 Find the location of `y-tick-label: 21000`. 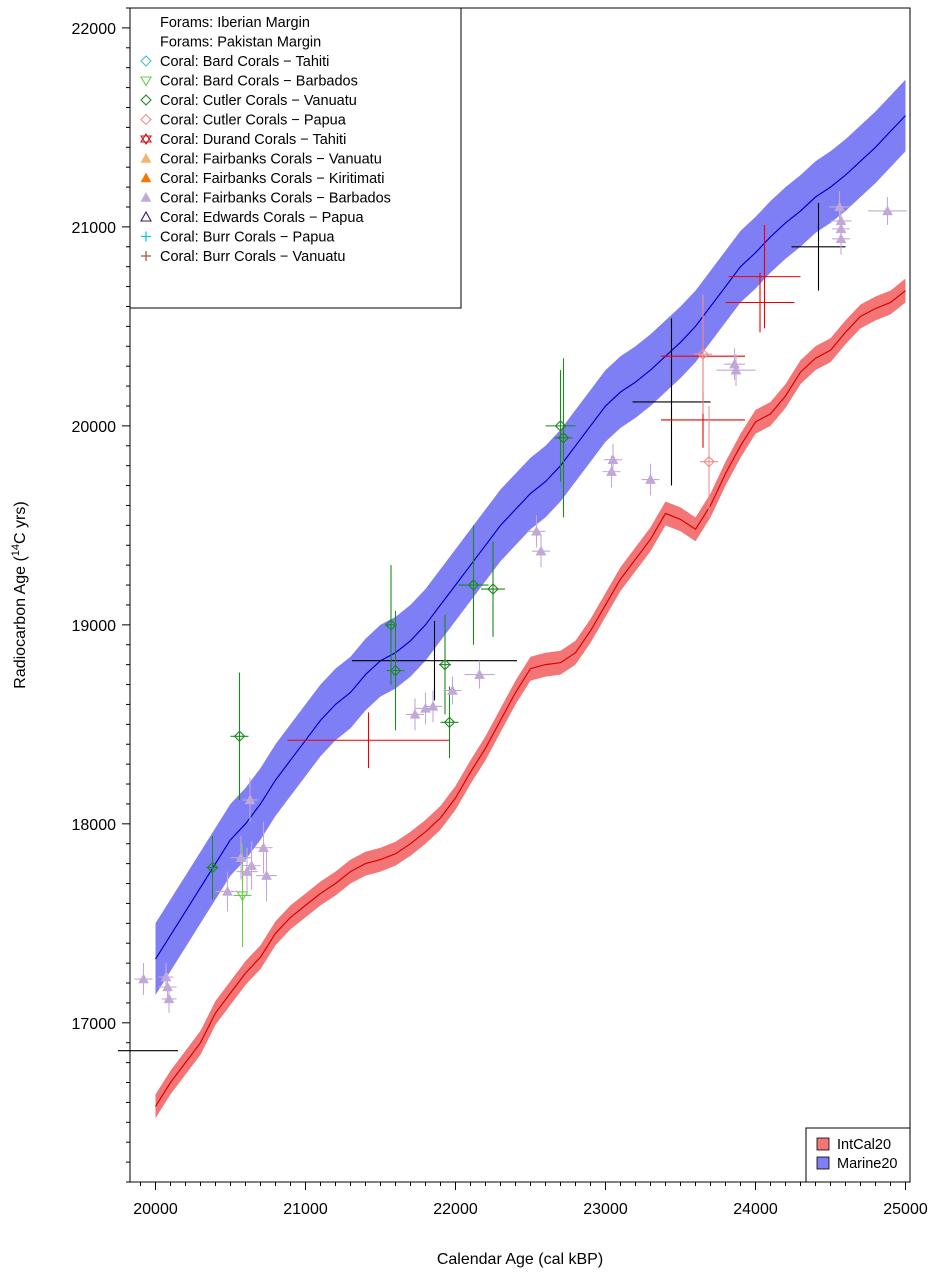

y-tick-label: 21000 is located at coordinates (94, 228).